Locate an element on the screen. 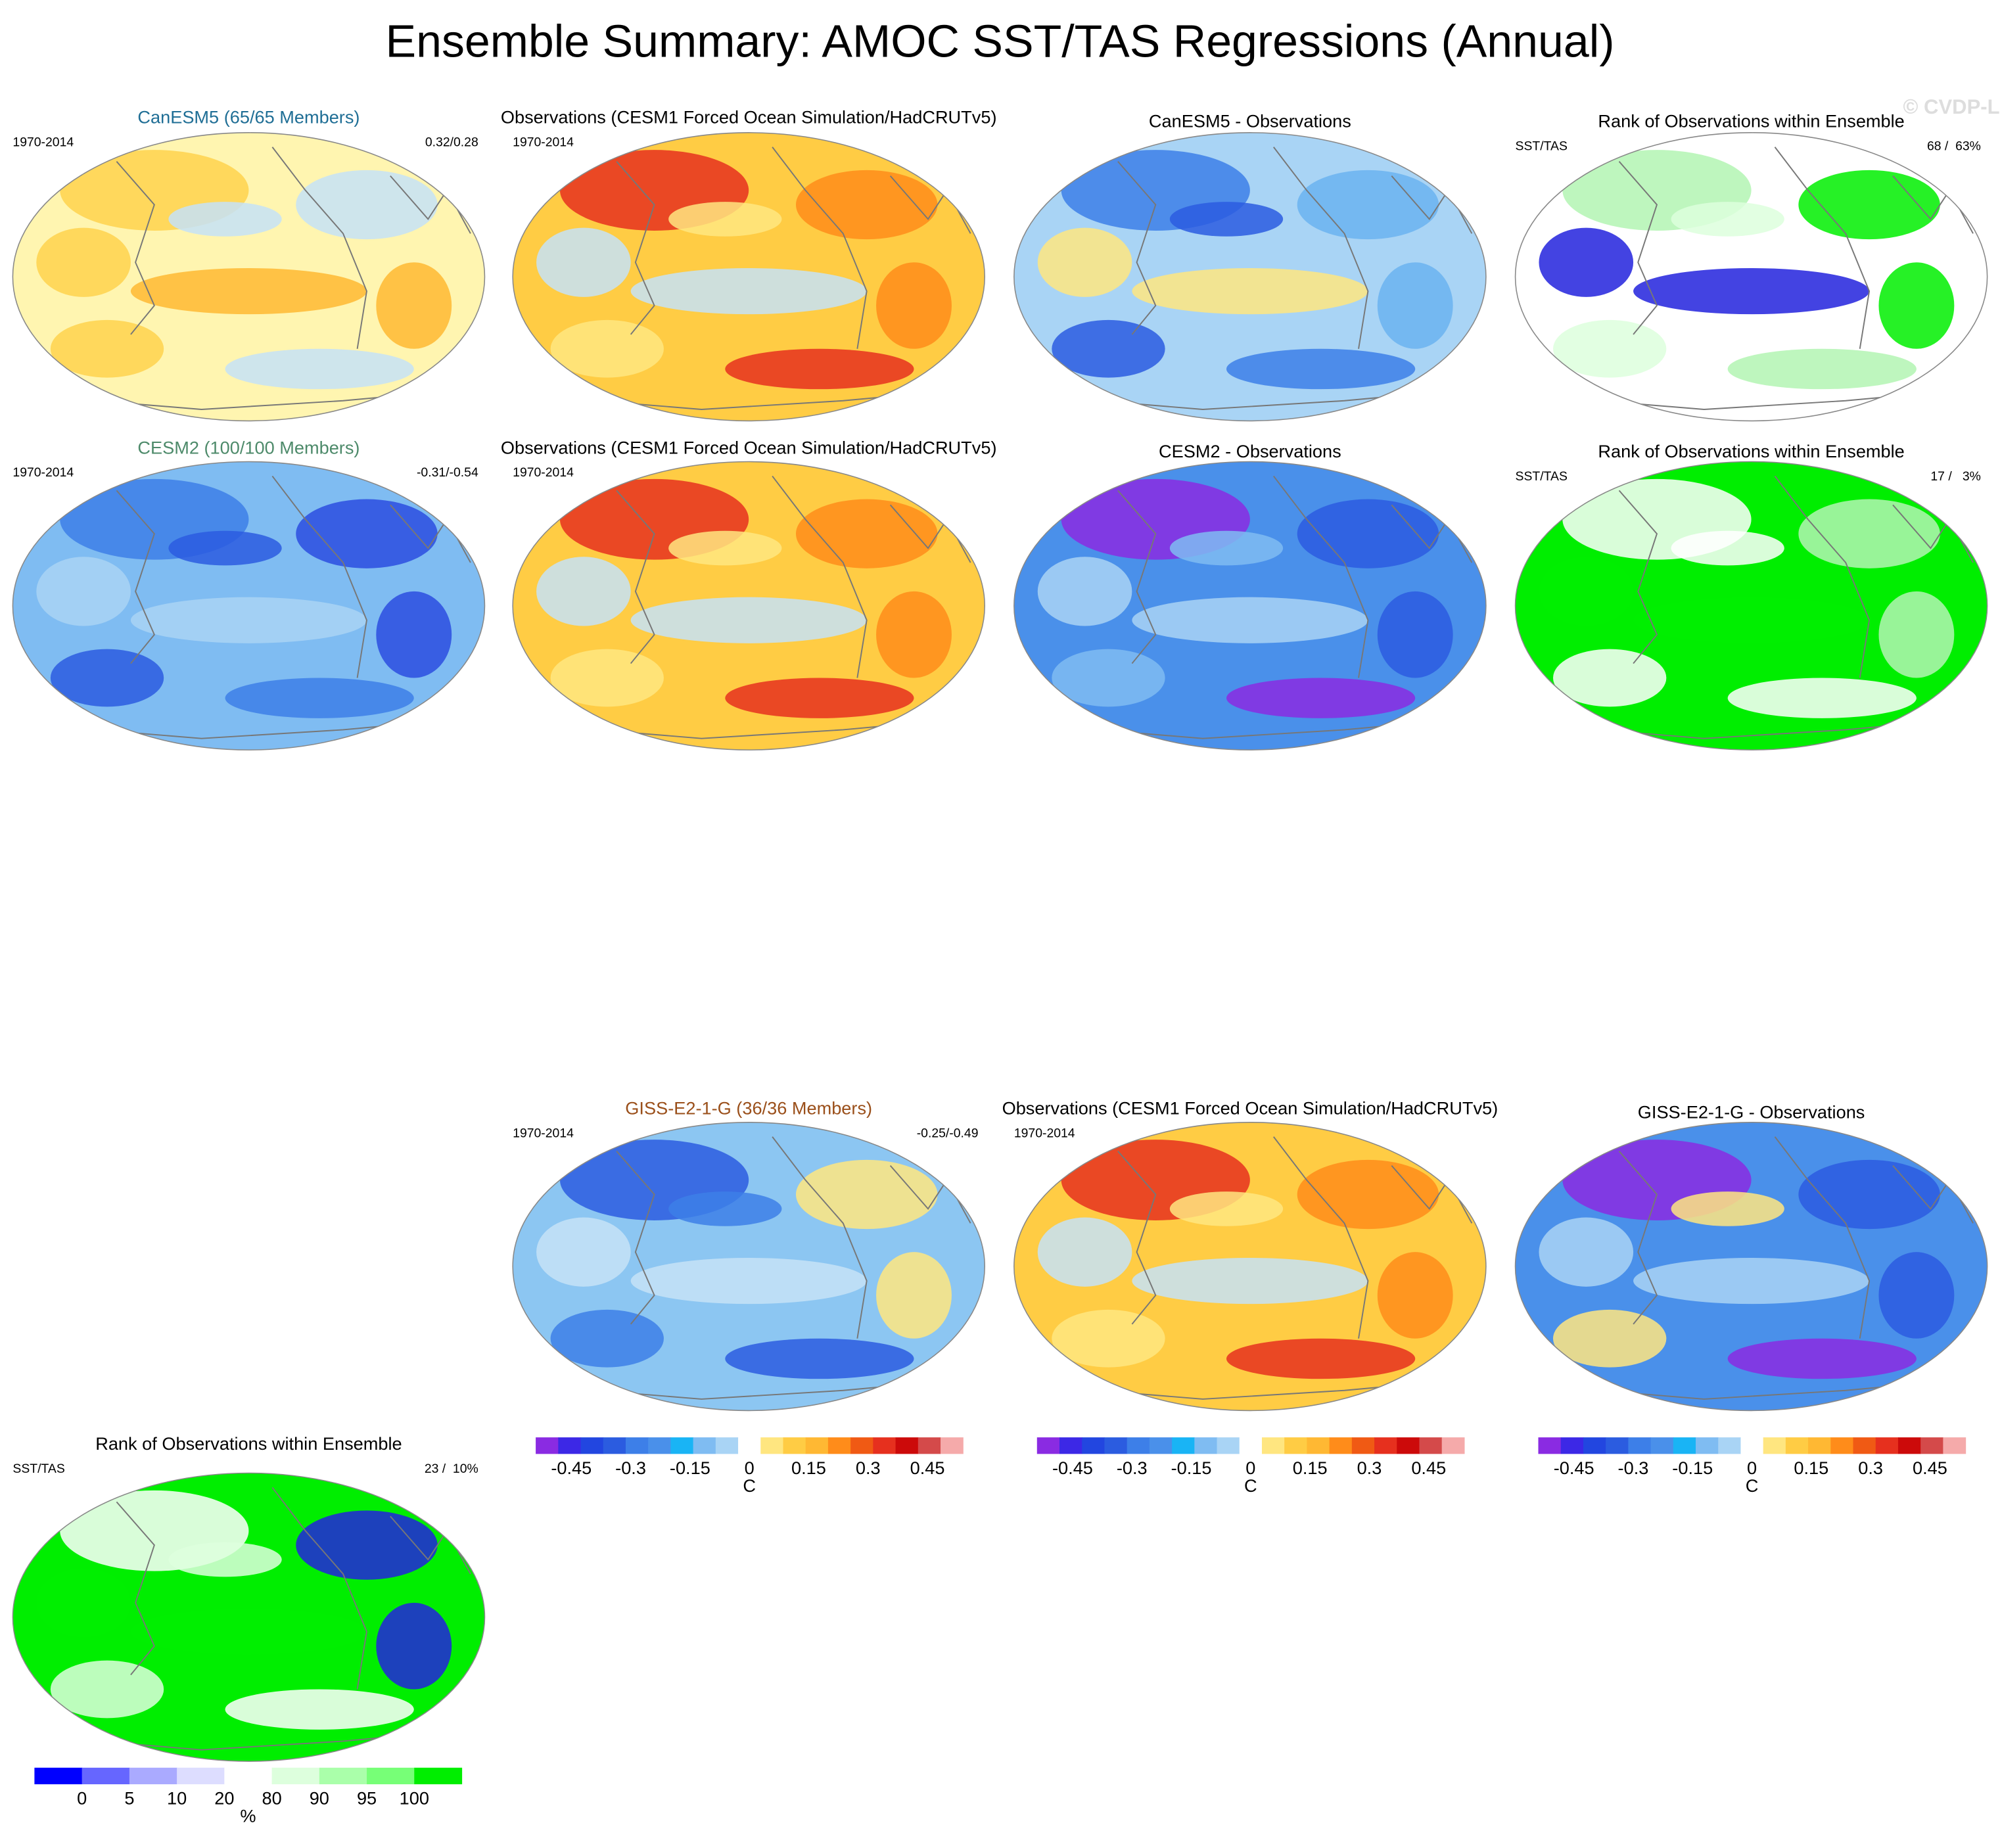  colorbar-unit: C is located at coordinates (1250, 1485).